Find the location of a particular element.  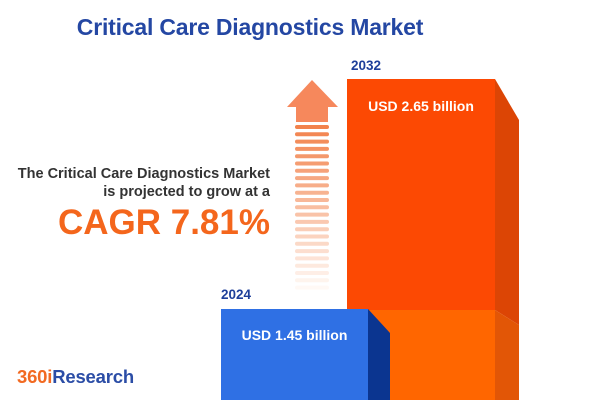

logo-360iresearch: 360iResearch is located at coordinates (75, 377).